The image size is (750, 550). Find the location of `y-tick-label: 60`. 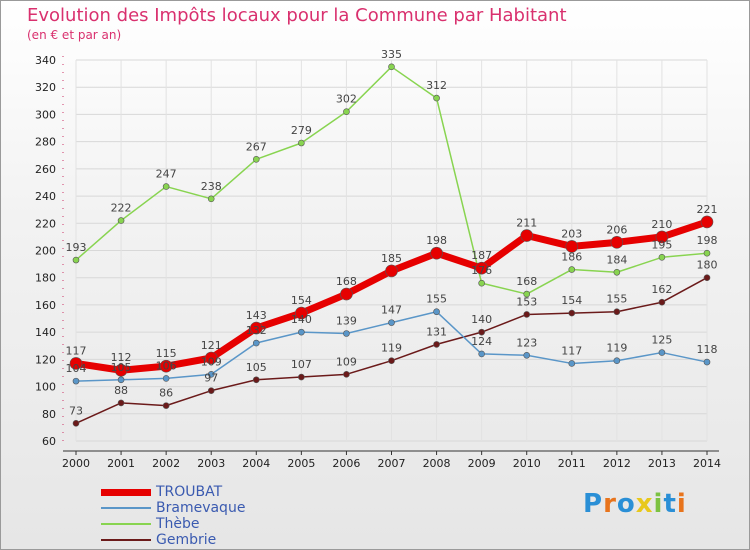

y-tick-label: 60 is located at coordinates (49, 441).